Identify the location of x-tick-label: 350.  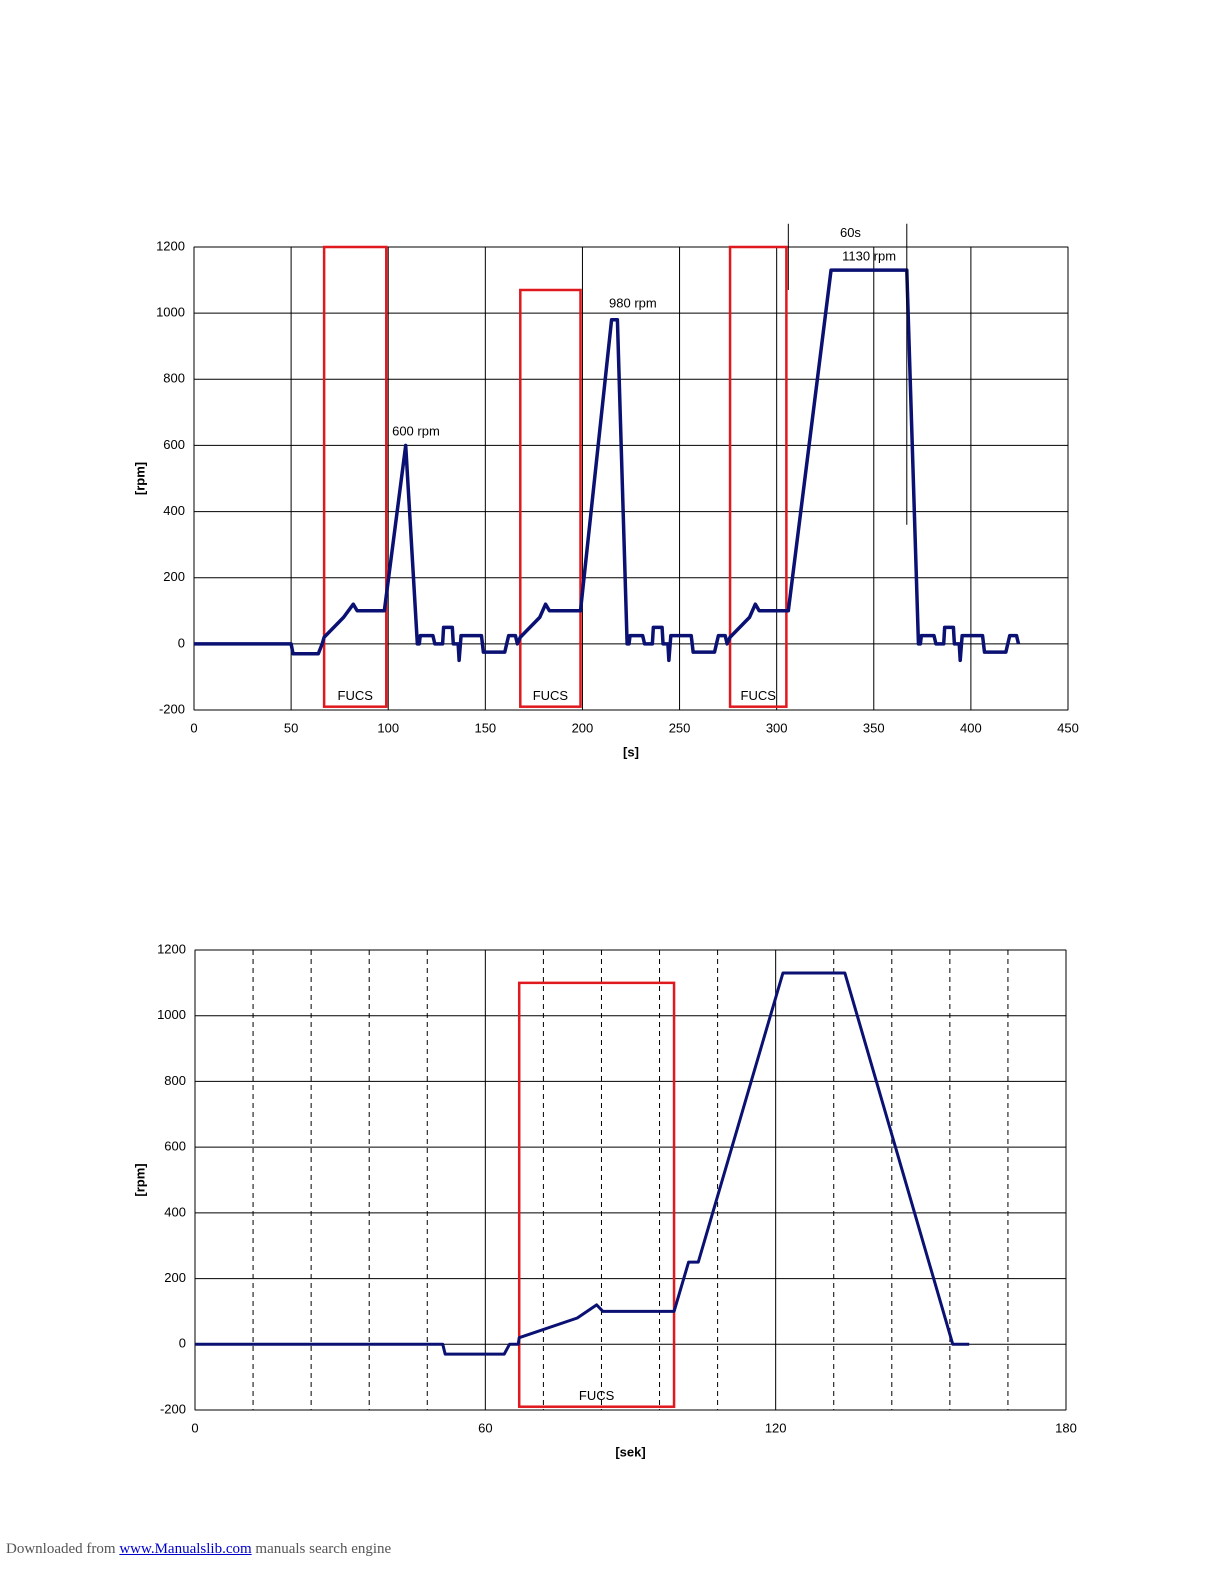
(874, 727).